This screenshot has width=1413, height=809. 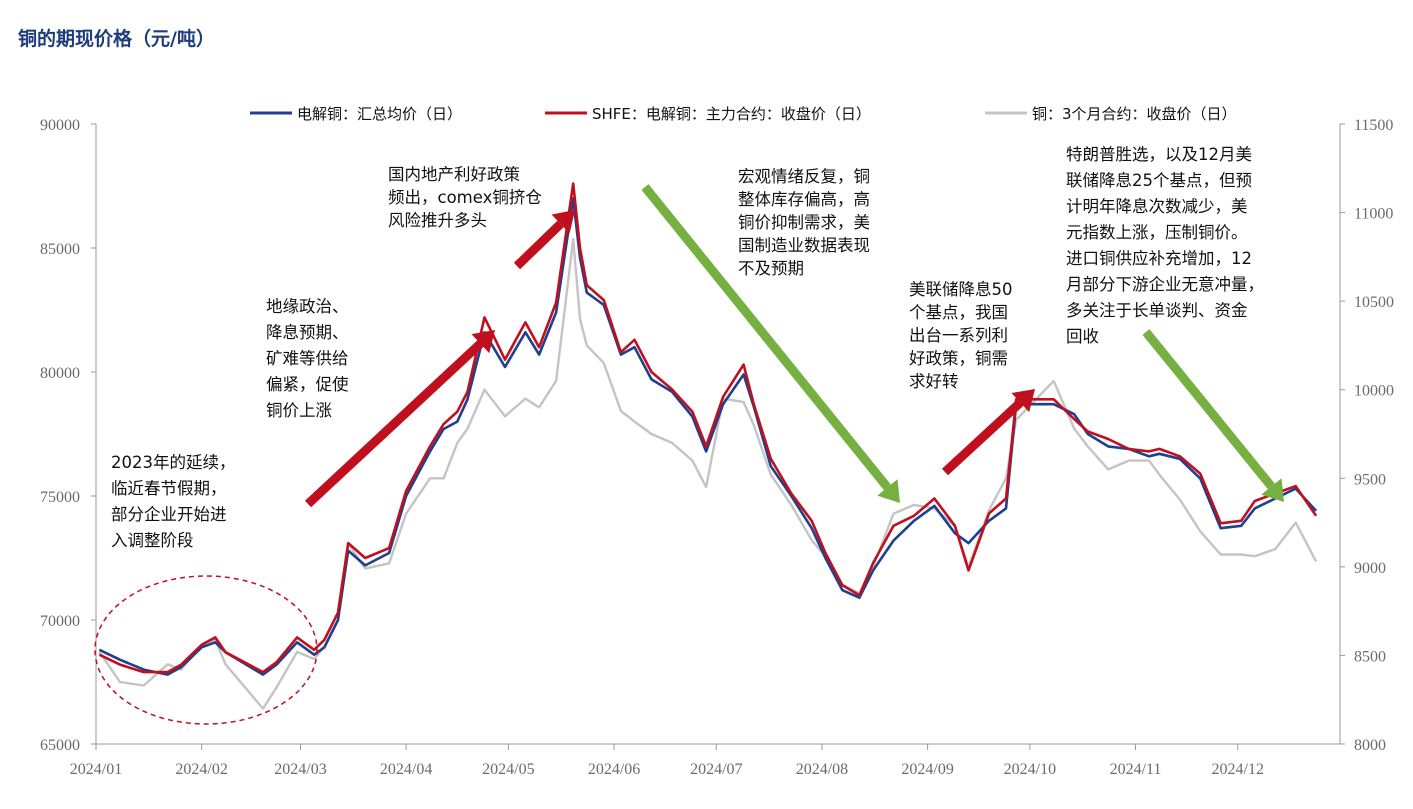 I want to click on right-tick-label: 9000, so click(x=1370, y=568).